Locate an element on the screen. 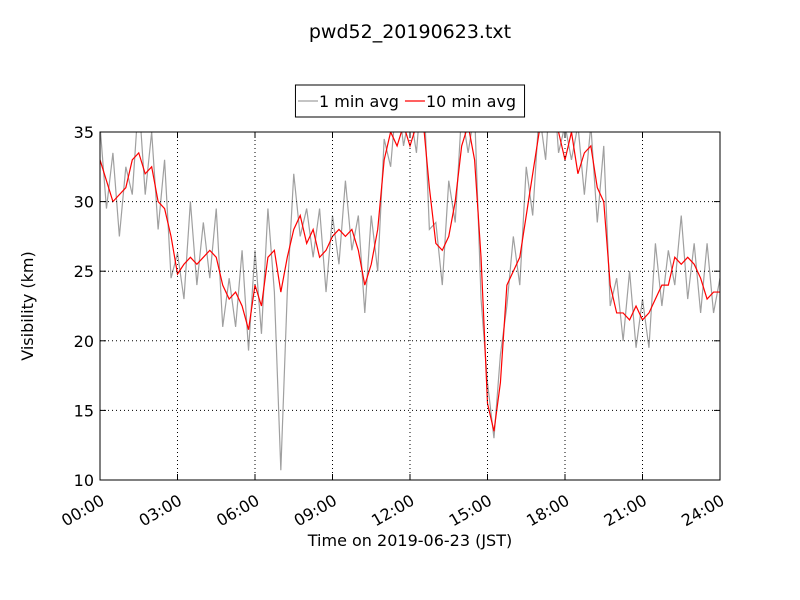  x-tick-label: 12:00 is located at coordinates (392, 511).